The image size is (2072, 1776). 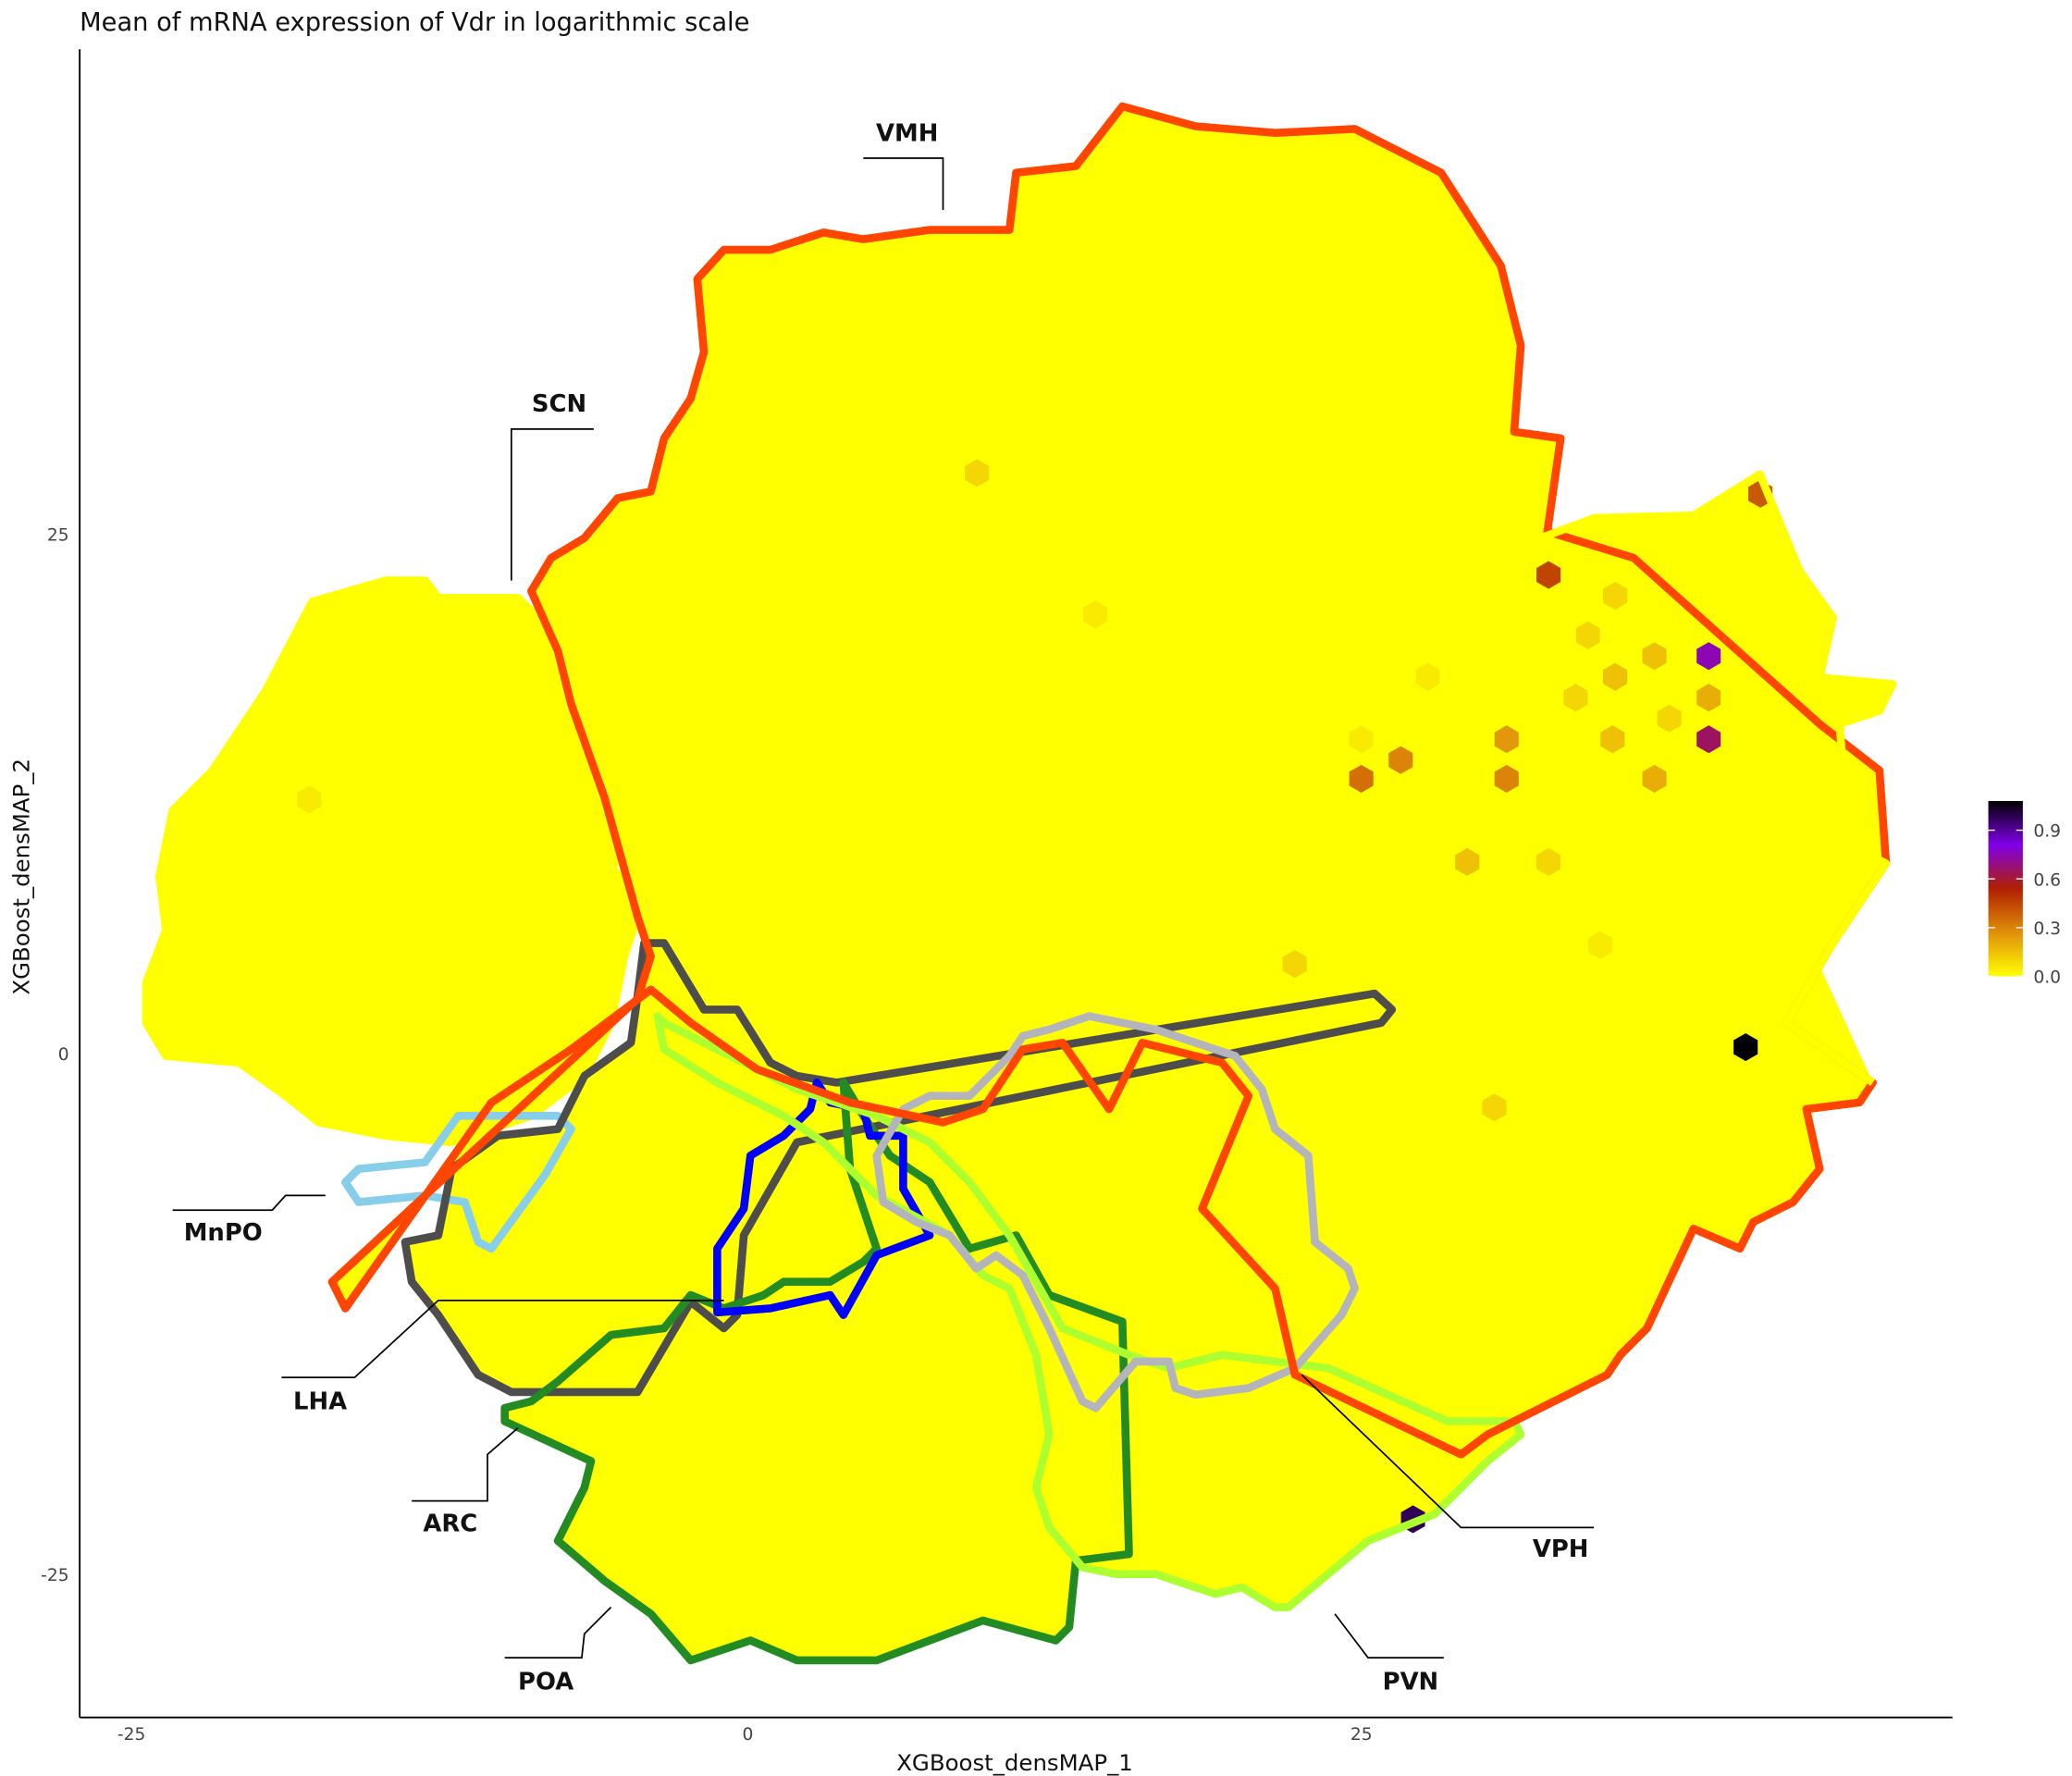 What do you see at coordinates (2047, 832) in the screenshot?
I see `colorbar-tick-label: 0.9` at bounding box center [2047, 832].